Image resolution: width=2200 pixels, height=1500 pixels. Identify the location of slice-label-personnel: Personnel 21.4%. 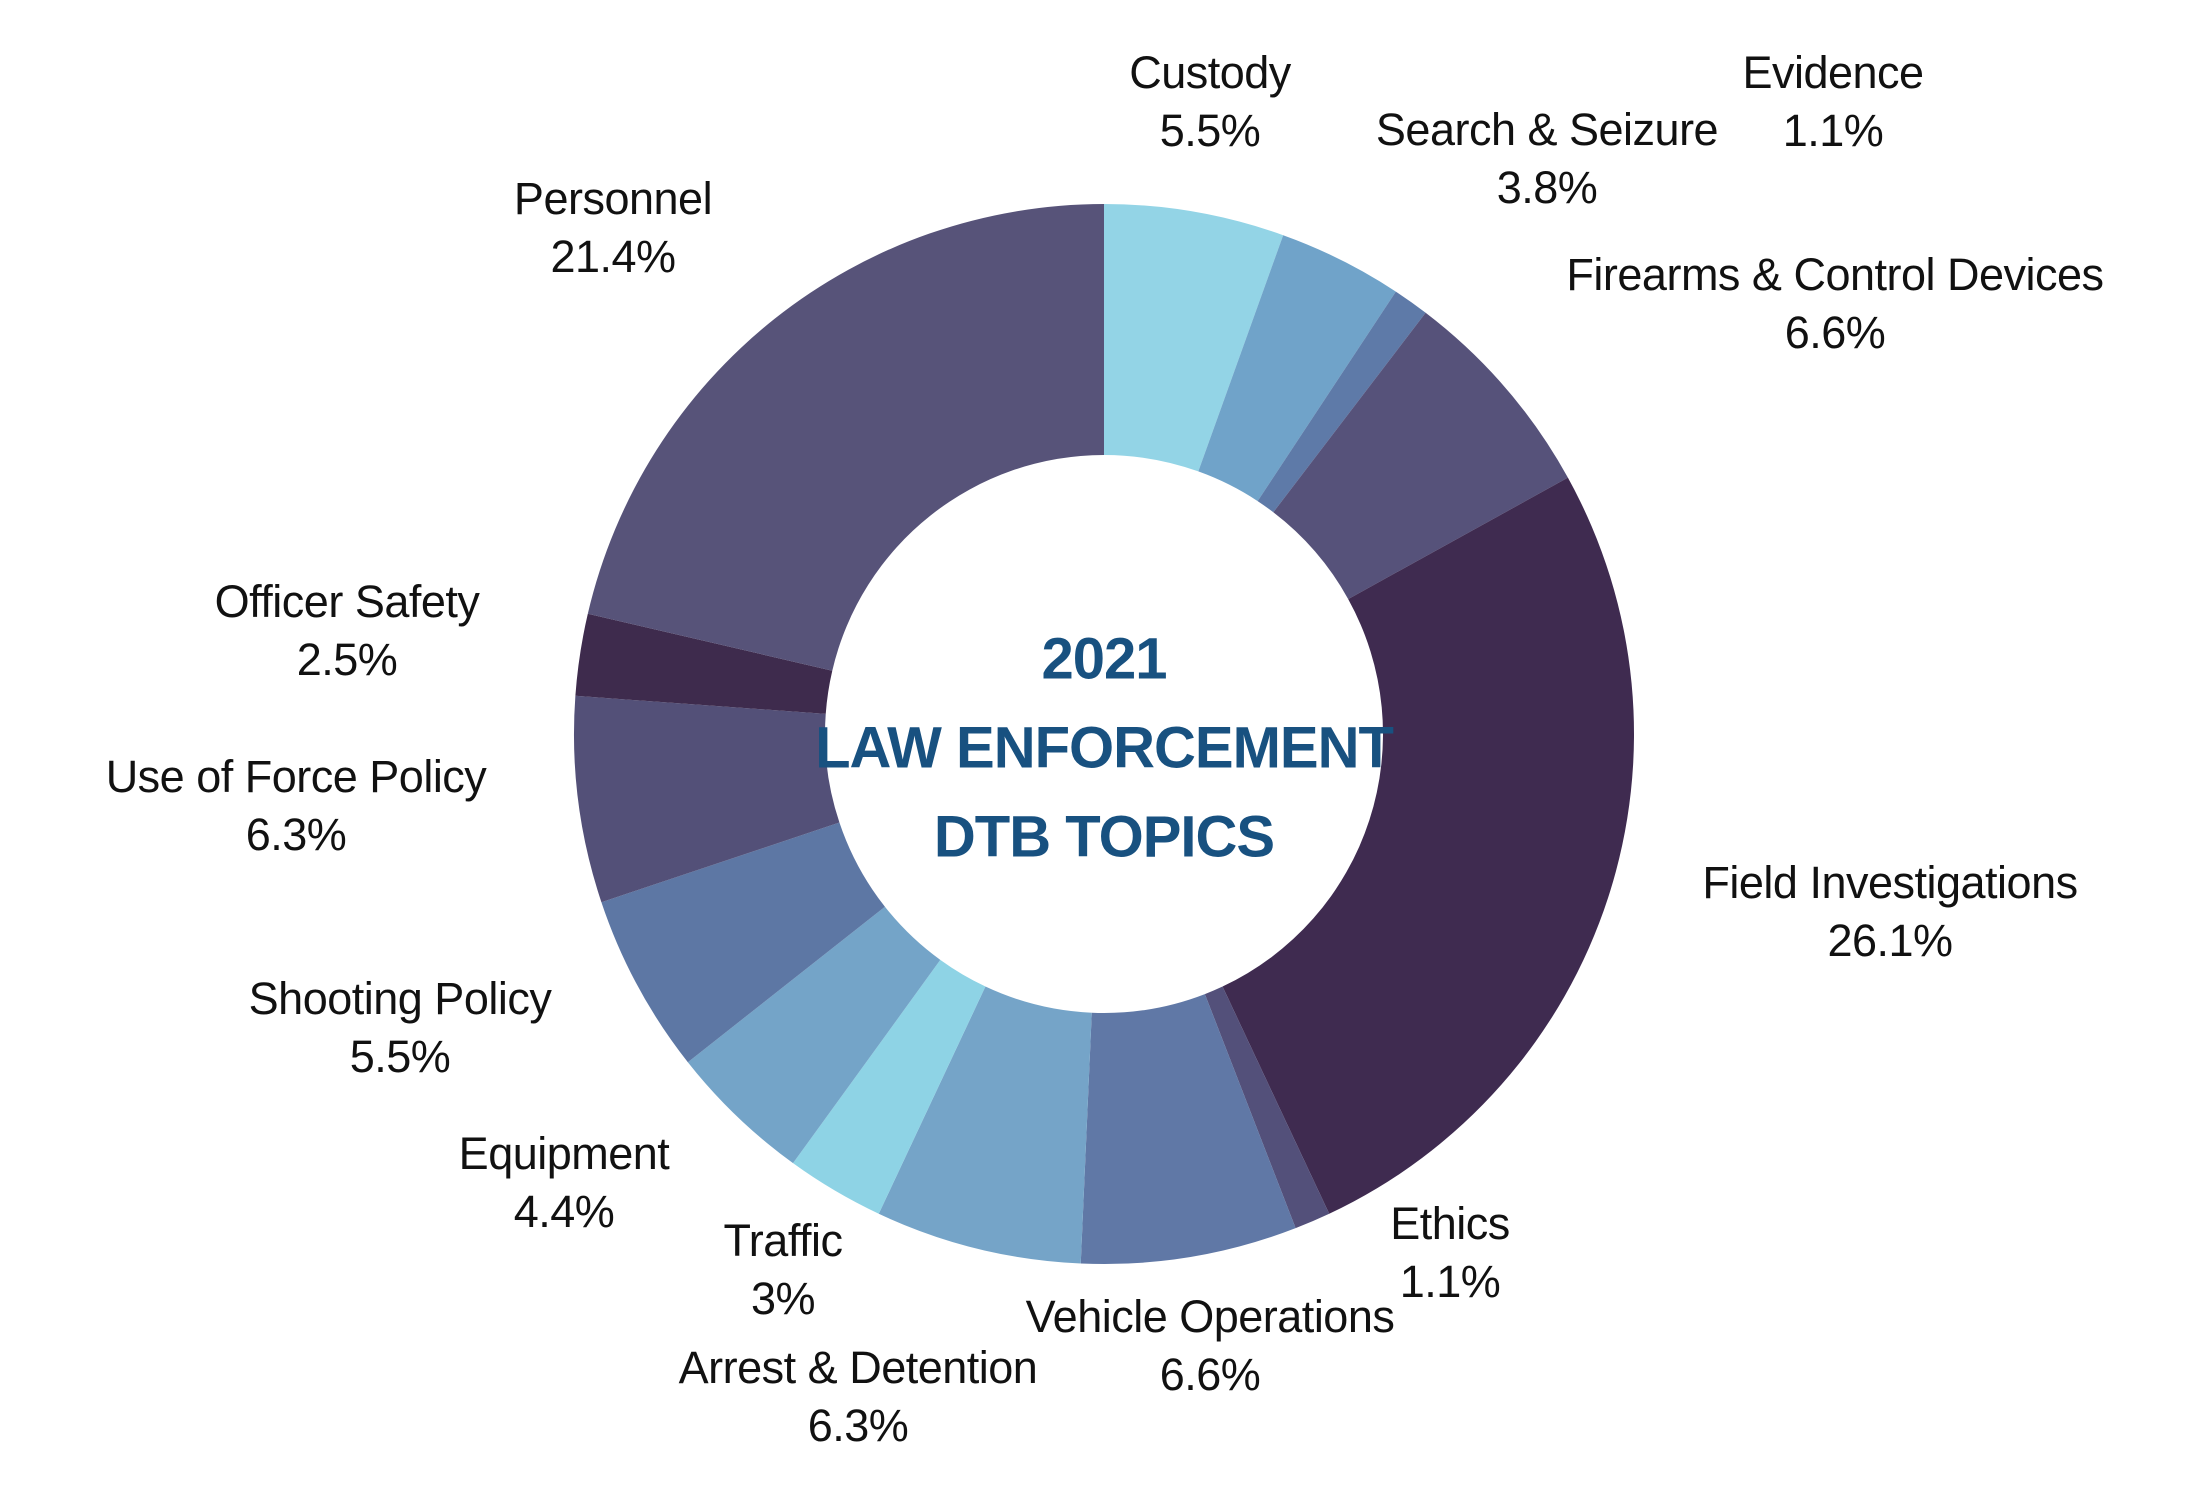
(613, 228).